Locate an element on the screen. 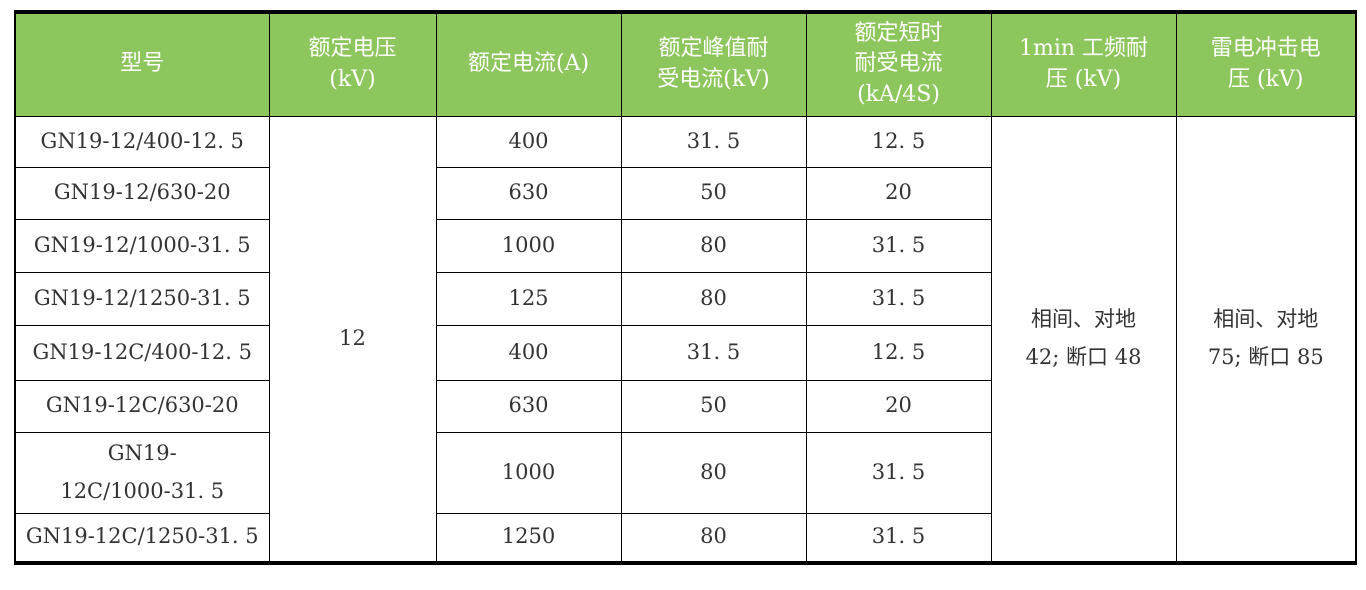  cell-power-frequency-withstand-merged: 相间、对地 42; 断口 48 is located at coordinates (1083, 339).